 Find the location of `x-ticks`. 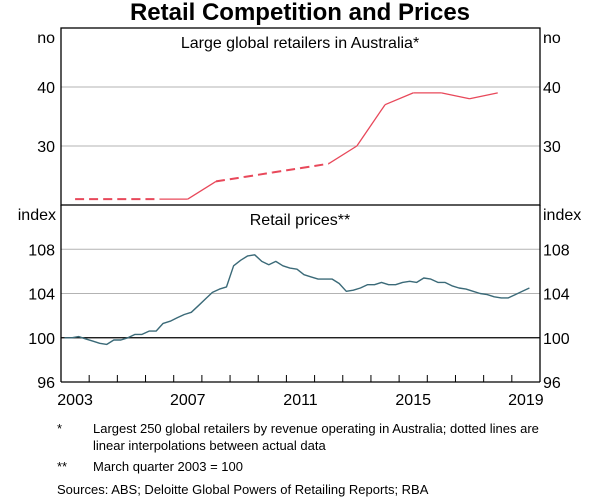

x-ticks is located at coordinates (300, 378).